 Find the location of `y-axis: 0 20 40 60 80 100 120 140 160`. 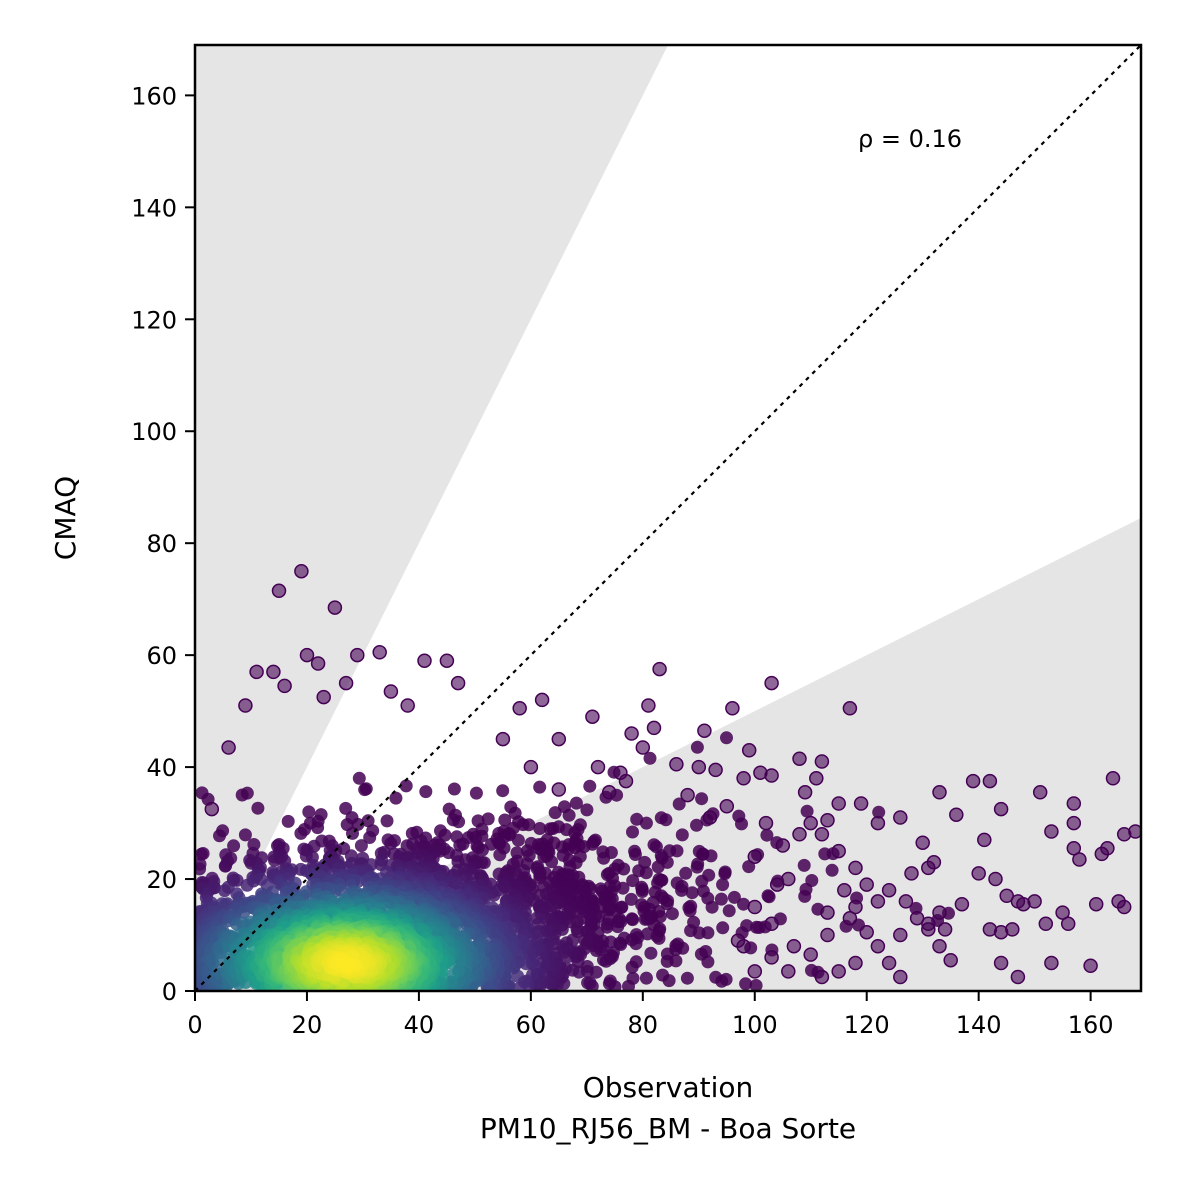

y-axis: 0 20 40 60 80 100 120 140 160 is located at coordinates (163, 544).